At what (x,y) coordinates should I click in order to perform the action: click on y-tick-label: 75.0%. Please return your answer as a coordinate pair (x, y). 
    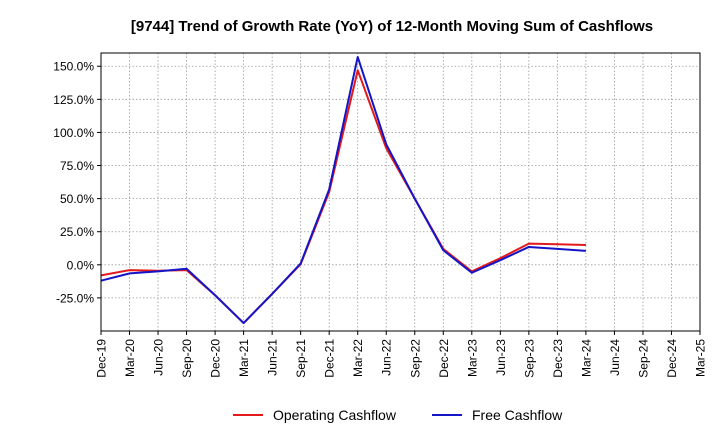
    Looking at the image, I should click on (77, 166).